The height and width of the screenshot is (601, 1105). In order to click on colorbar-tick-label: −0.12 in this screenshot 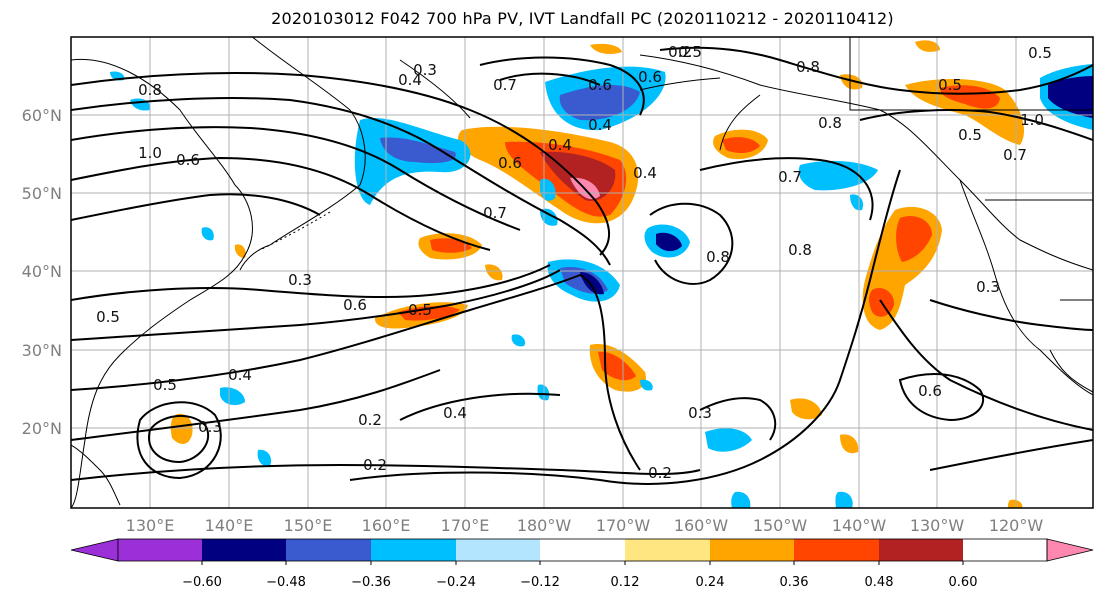, I will do `click(540, 582)`.